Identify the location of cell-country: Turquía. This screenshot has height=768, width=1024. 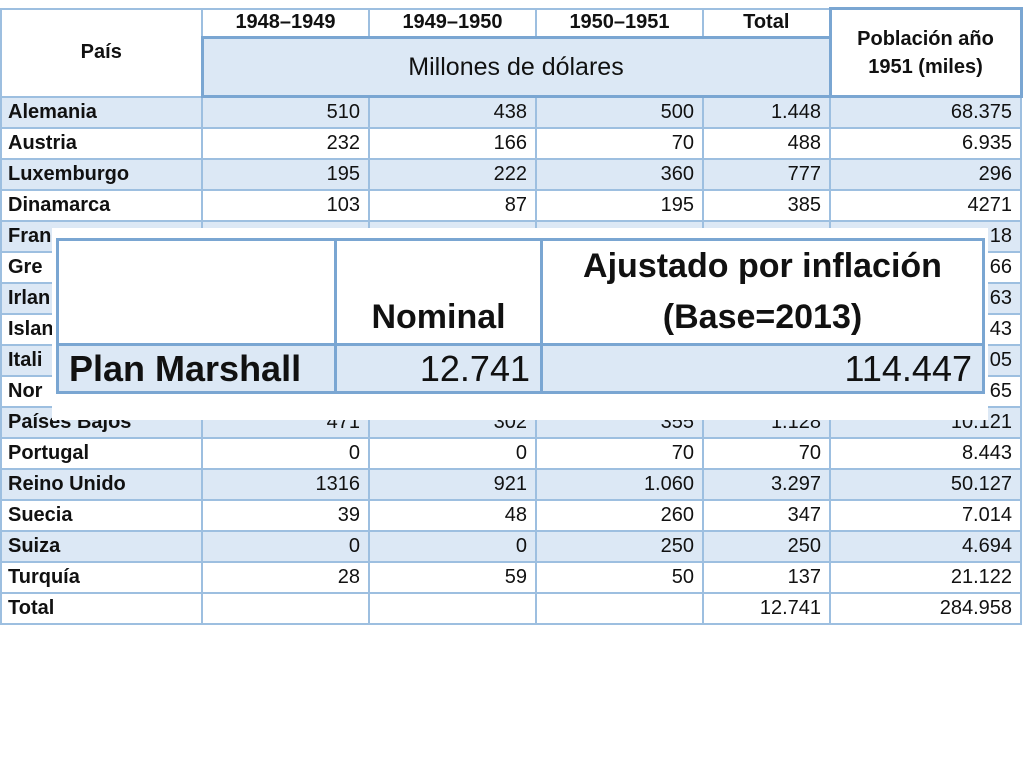
(101, 577).